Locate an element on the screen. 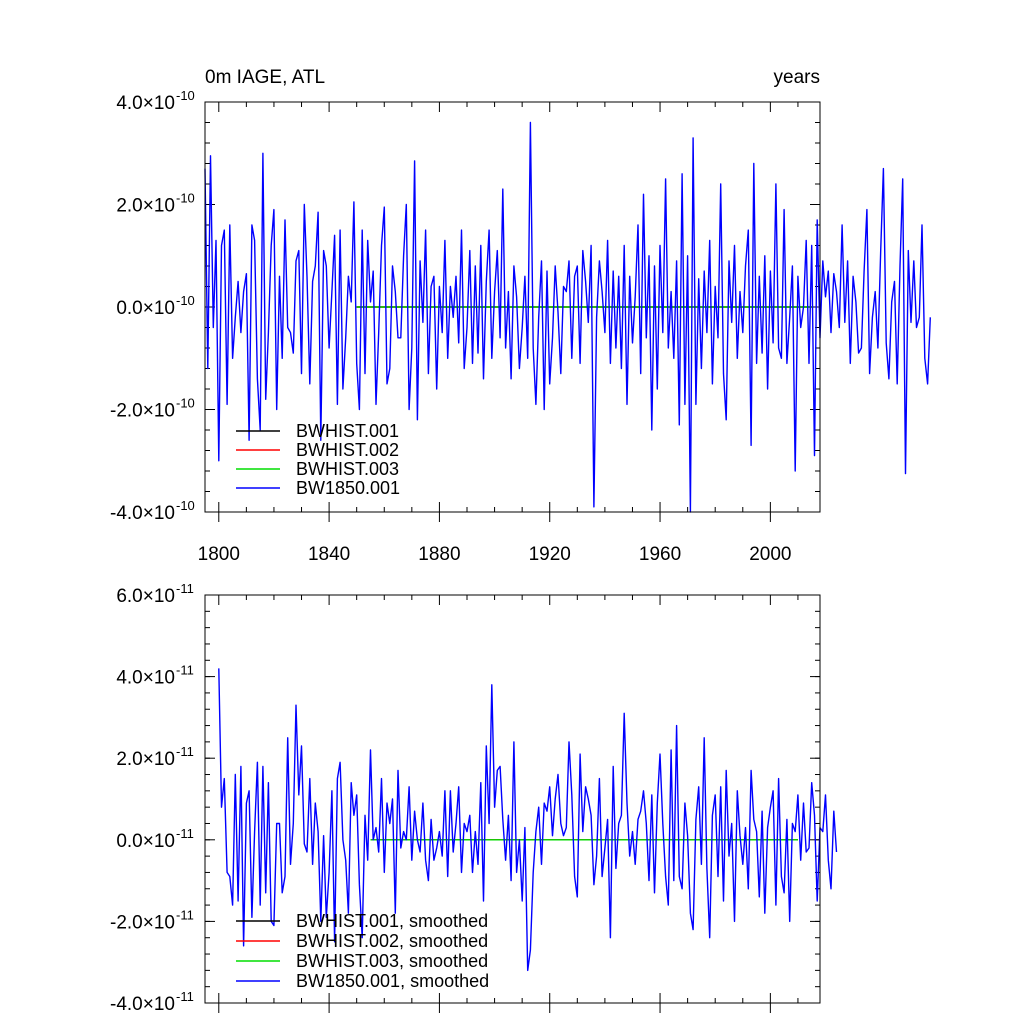 Image resolution: width=1024 pixels, height=1024 pixels. legend-label: BWHIST.002, smoothed is located at coordinates (392, 941).